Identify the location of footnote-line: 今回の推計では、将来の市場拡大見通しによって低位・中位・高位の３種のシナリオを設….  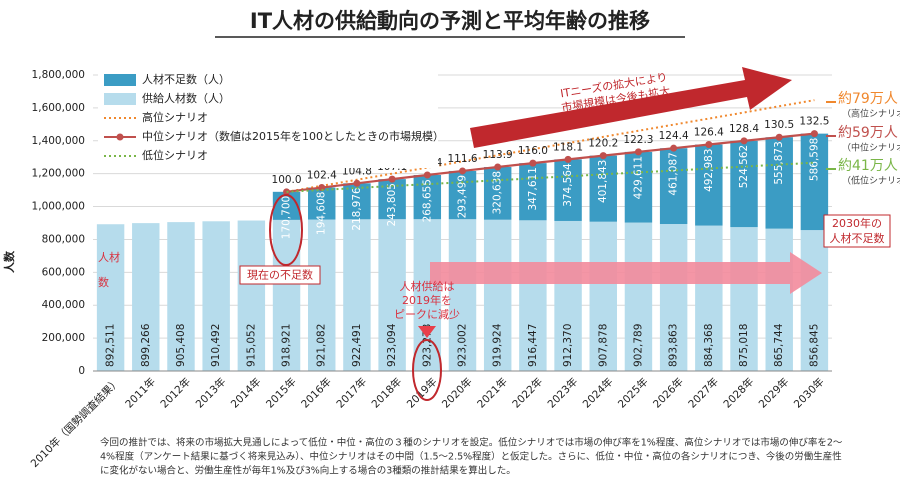
(471, 443).